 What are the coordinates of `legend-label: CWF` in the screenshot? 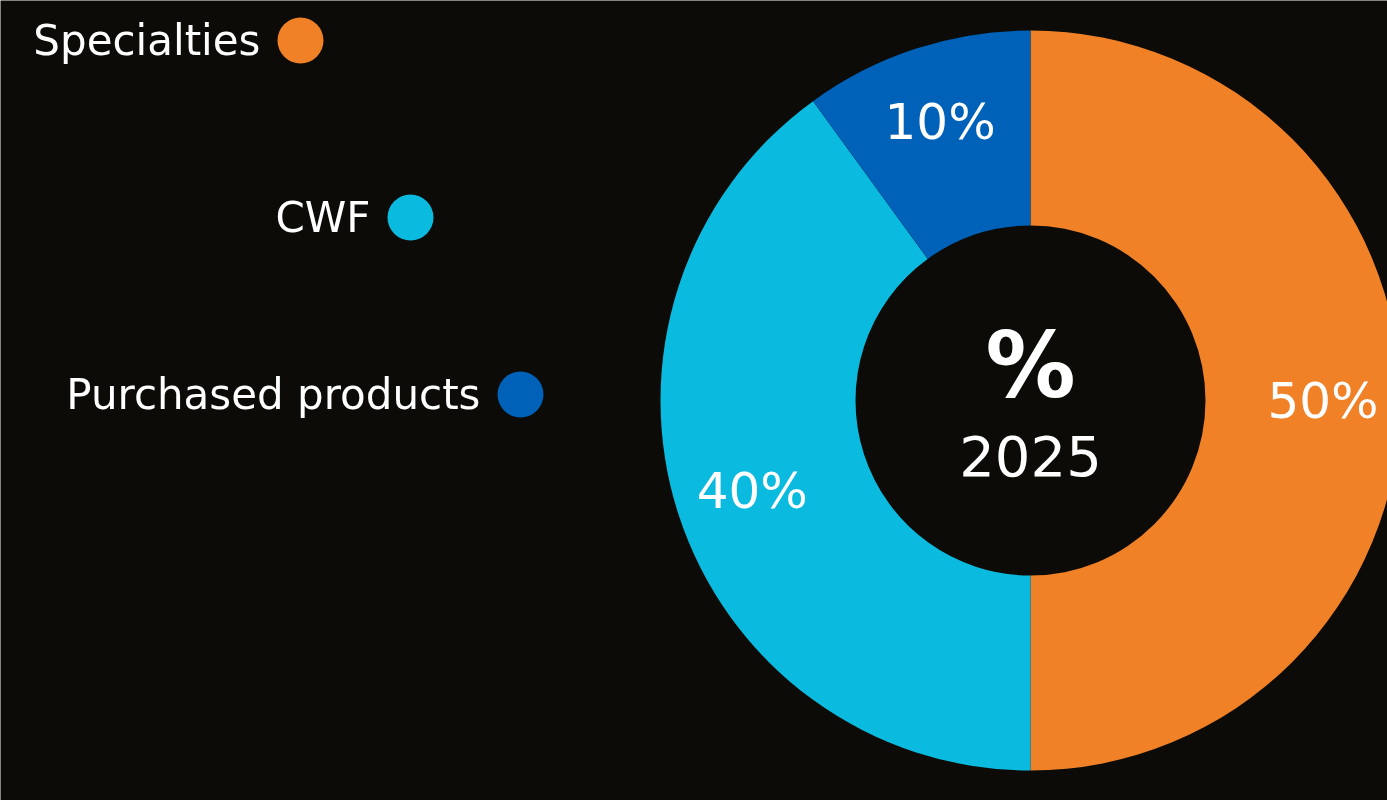 It's located at (323, 217).